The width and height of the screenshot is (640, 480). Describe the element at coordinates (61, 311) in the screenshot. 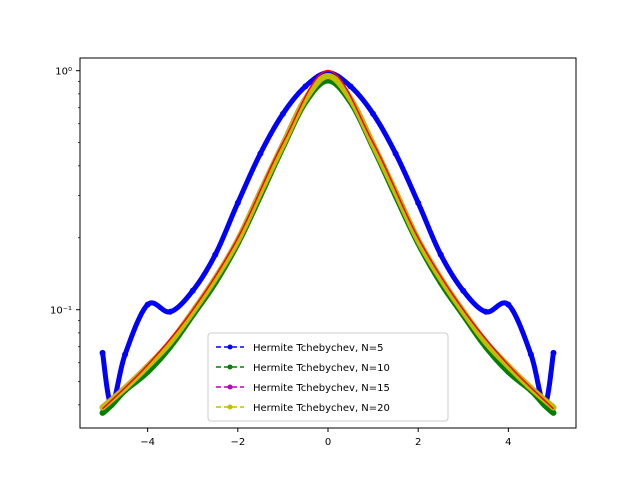

I see `y-tick-label: 10⁻¹` at that location.